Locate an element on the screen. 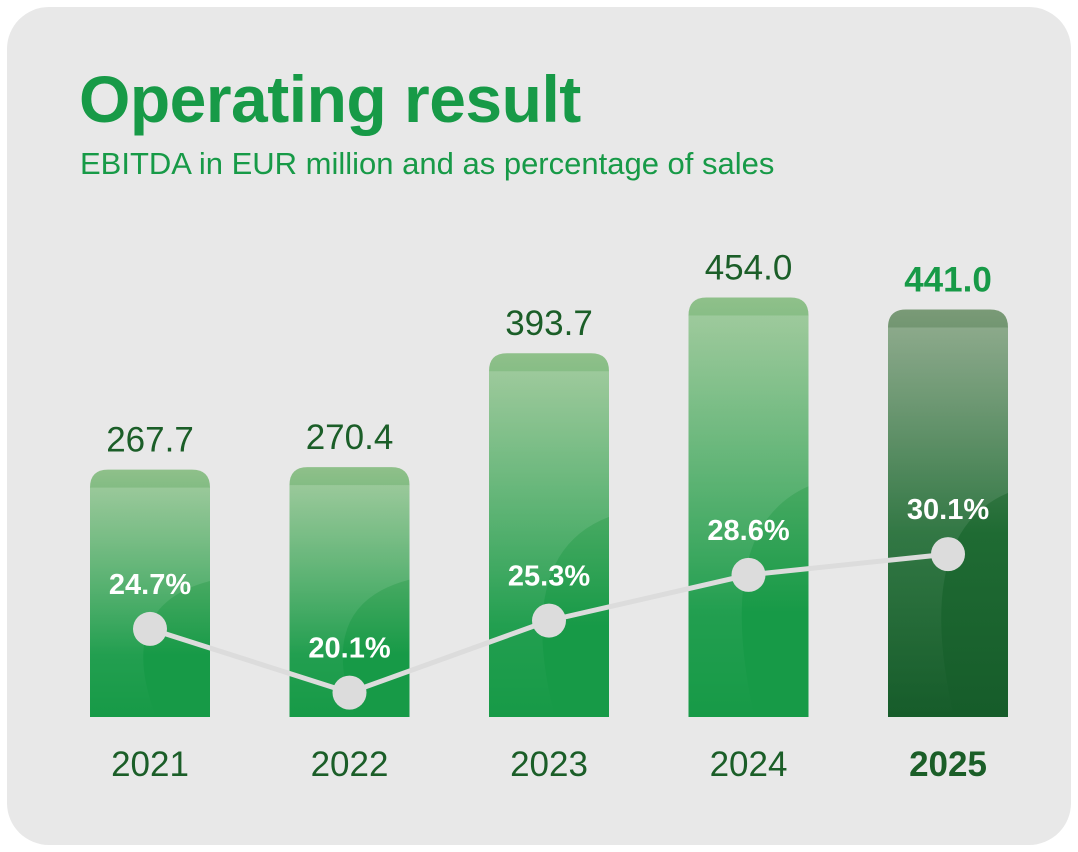  line-point-2022 is located at coordinates (349, 692).